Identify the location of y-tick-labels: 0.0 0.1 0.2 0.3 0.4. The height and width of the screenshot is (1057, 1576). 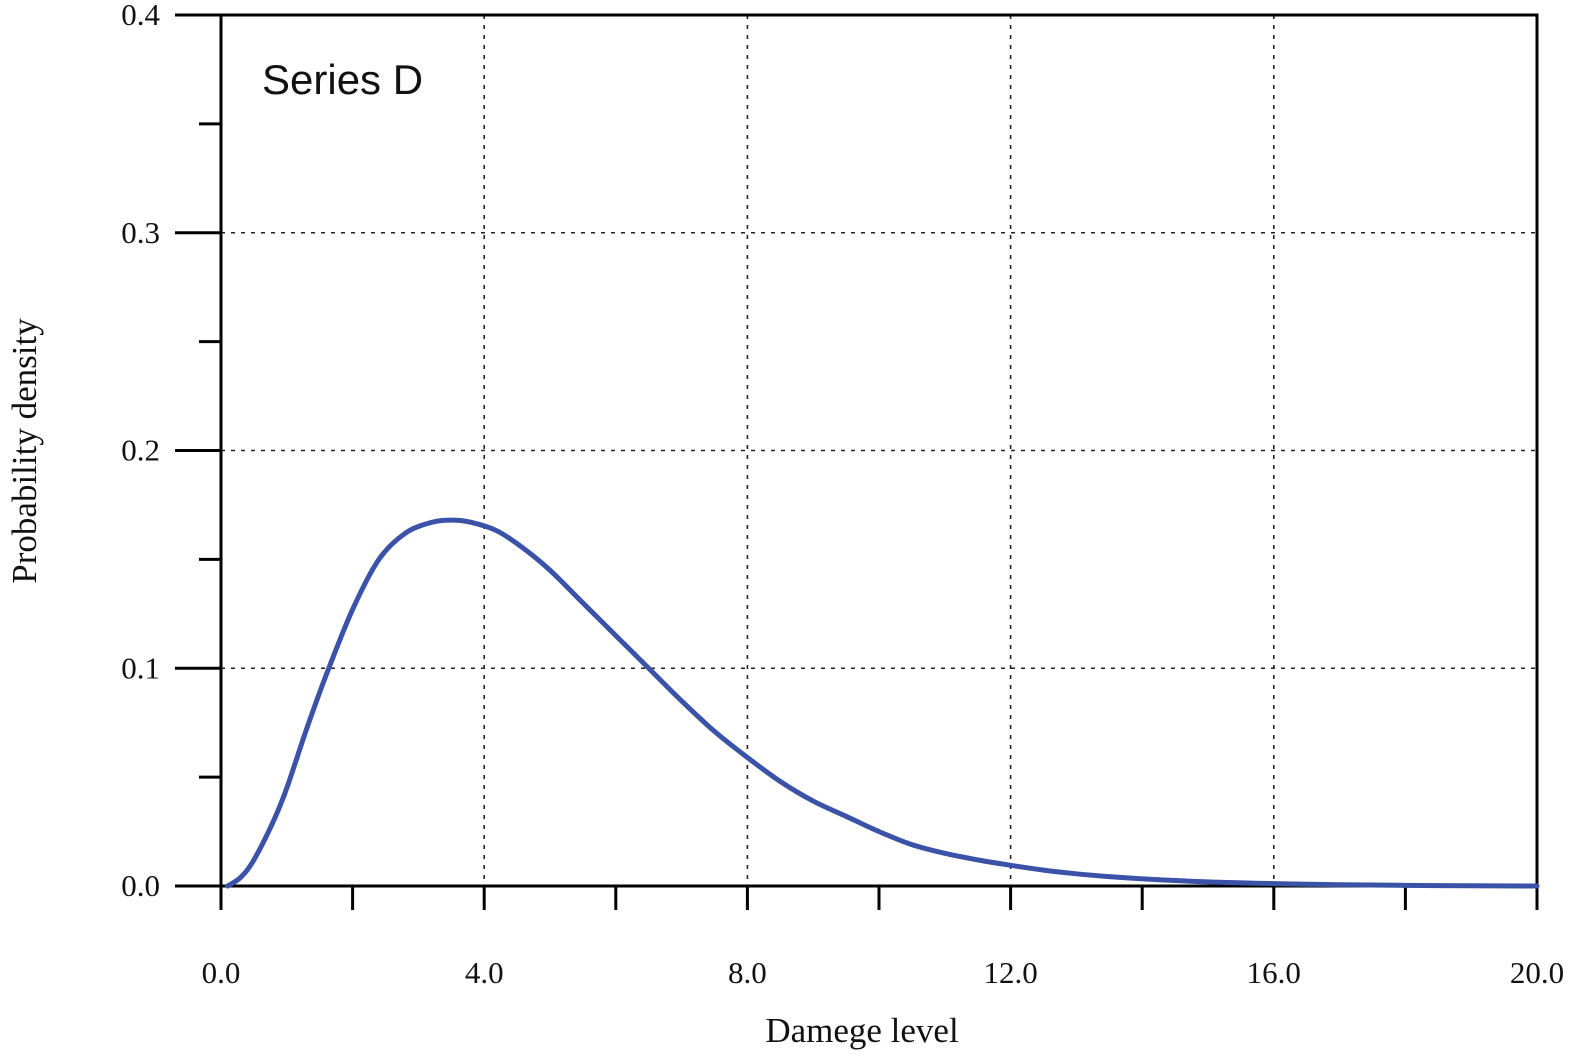
(140, 451).